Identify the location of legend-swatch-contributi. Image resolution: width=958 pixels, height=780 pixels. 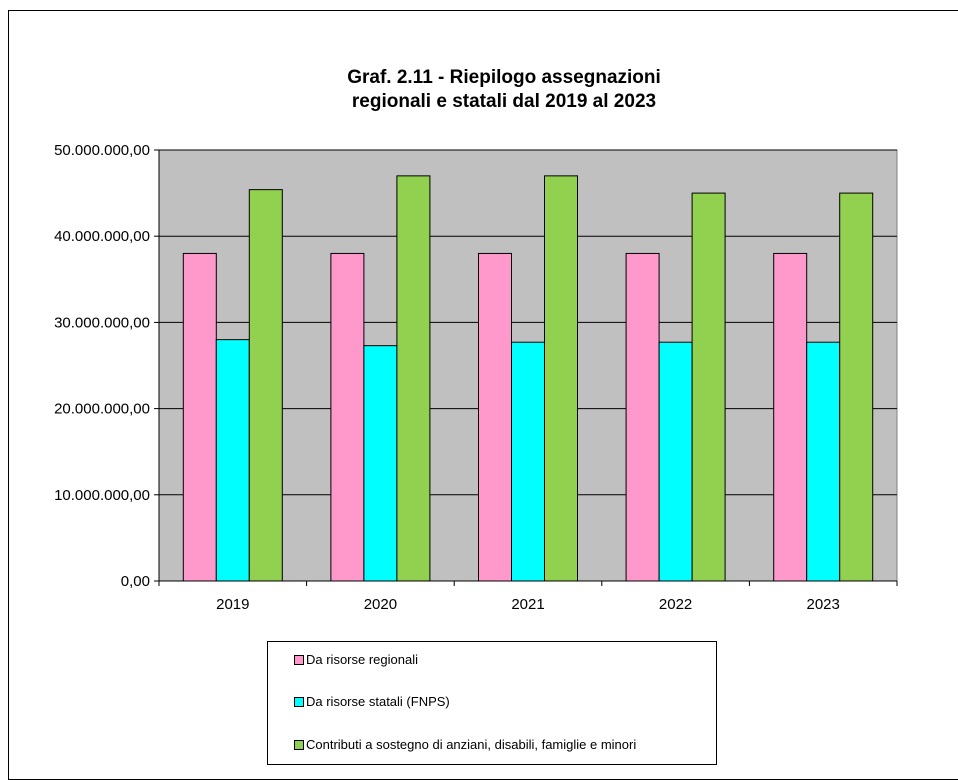
(299, 744).